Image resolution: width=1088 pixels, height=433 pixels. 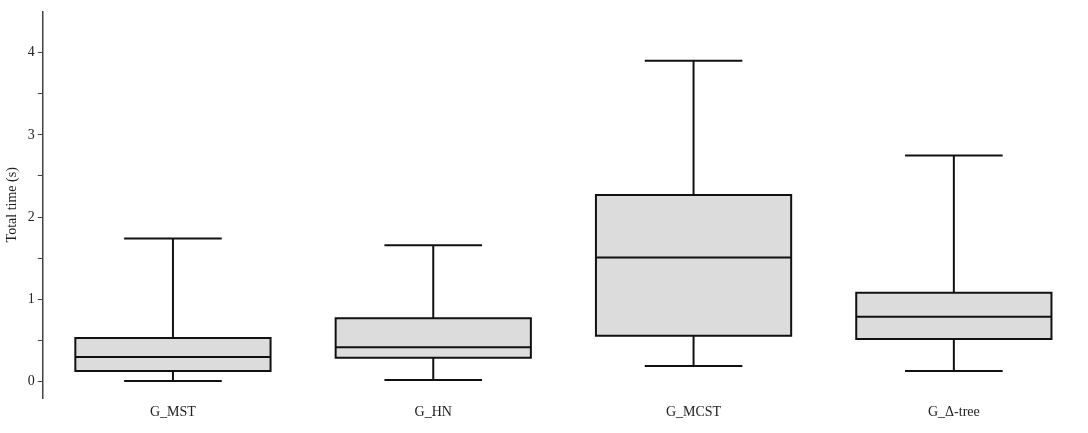 What do you see at coordinates (31, 216) in the screenshot?
I see `y-tick-label: 2` at bounding box center [31, 216].